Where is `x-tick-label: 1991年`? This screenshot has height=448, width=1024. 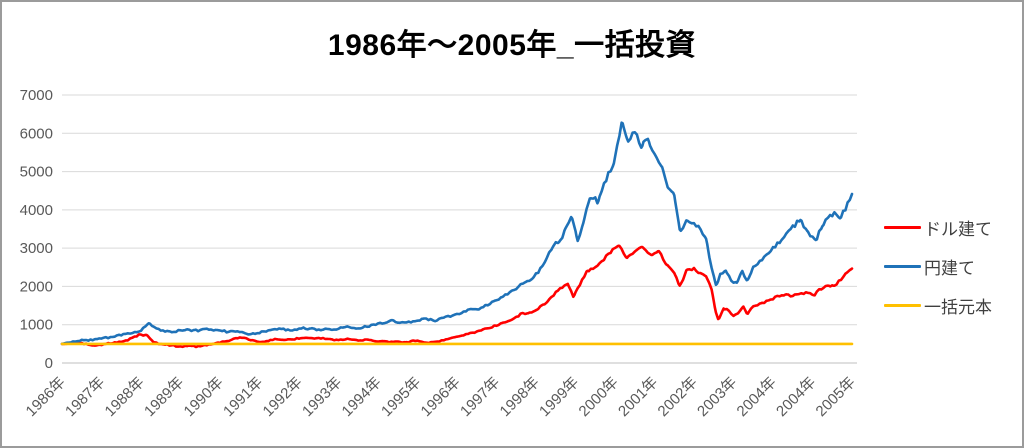 x-tick-label: 1991年 is located at coordinates (243, 397).